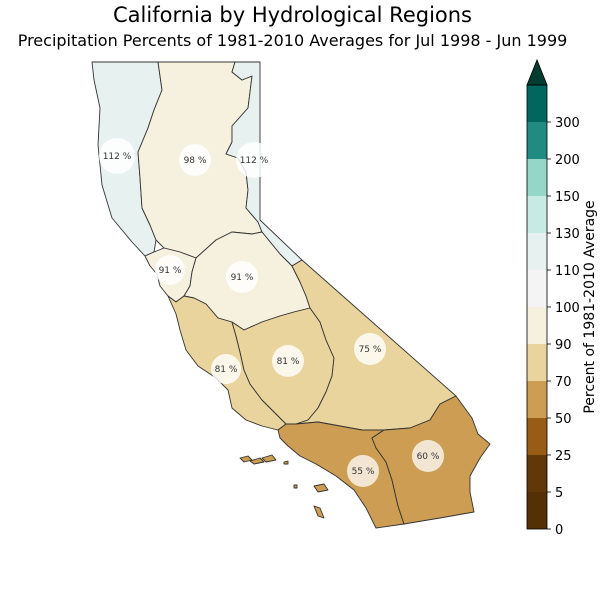 The image size is (603, 600). I want to click on region-label-south-coast: 55 %, so click(363, 471).